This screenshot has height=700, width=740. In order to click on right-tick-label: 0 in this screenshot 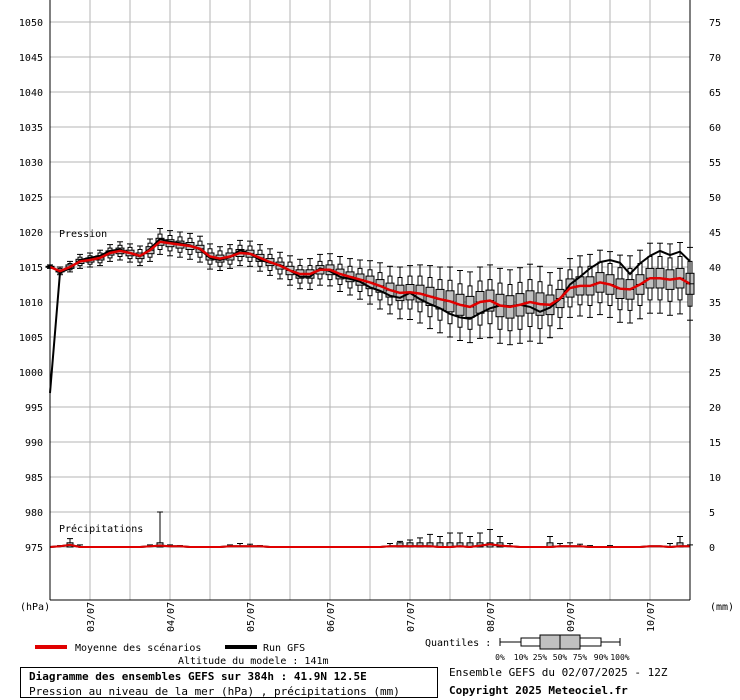, I will do `click(712, 548)`.